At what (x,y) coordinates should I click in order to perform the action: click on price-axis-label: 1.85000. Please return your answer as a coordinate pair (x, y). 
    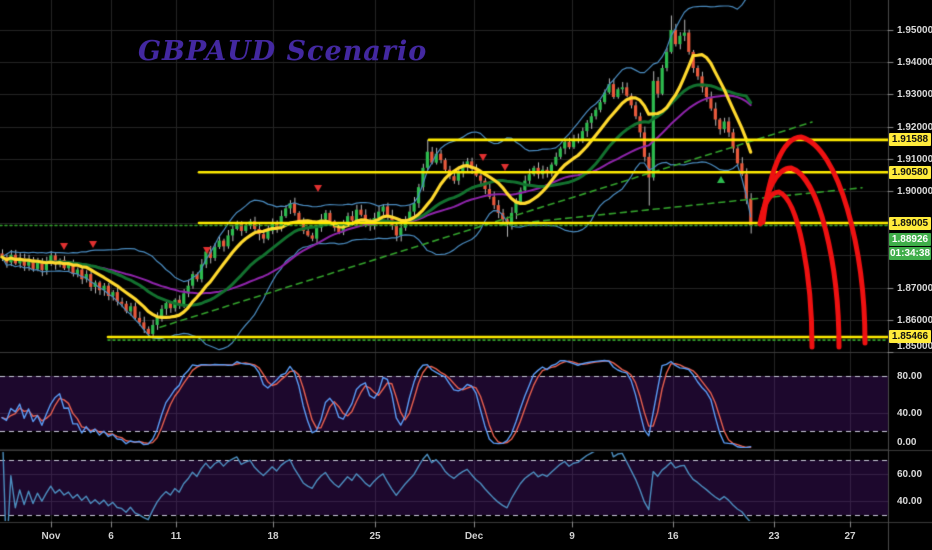
    Looking at the image, I should click on (914, 346).